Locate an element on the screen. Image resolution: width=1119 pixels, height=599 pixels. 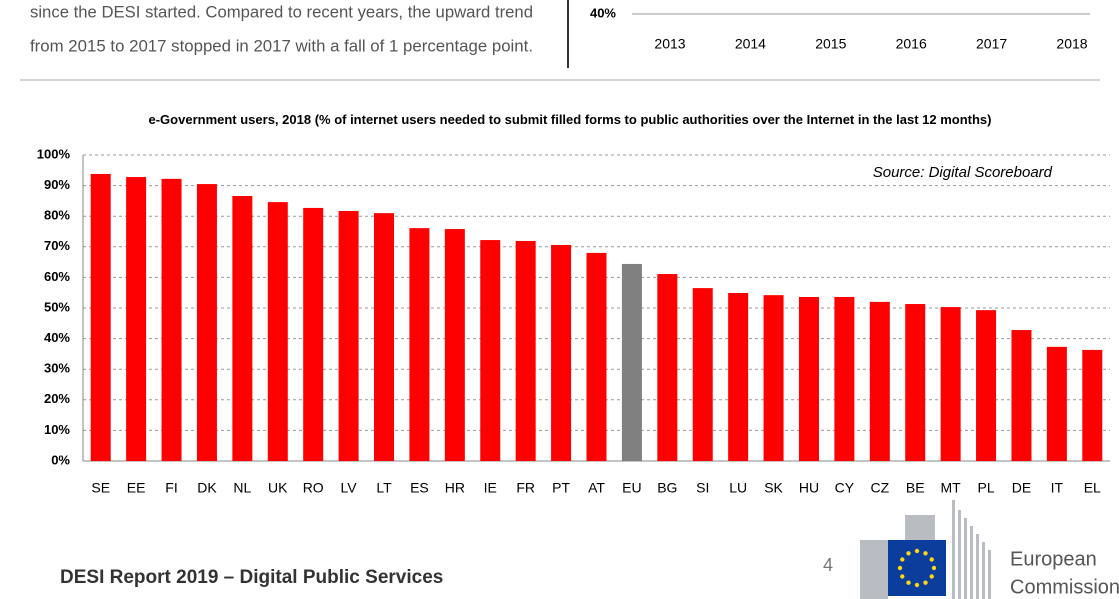
x-tick-label: HU is located at coordinates (809, 488).